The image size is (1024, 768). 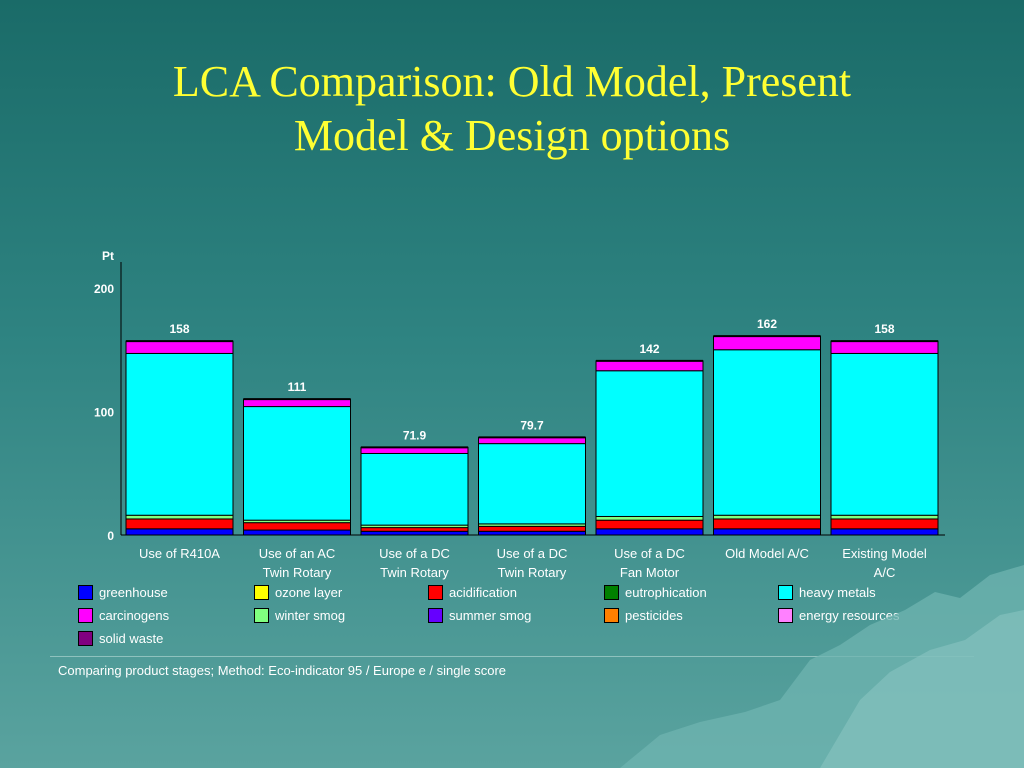 What do you see at coordinates (666, 592) in the screenshot?
I see `legend-label: eutrophication` at bounding box center [666, 592].